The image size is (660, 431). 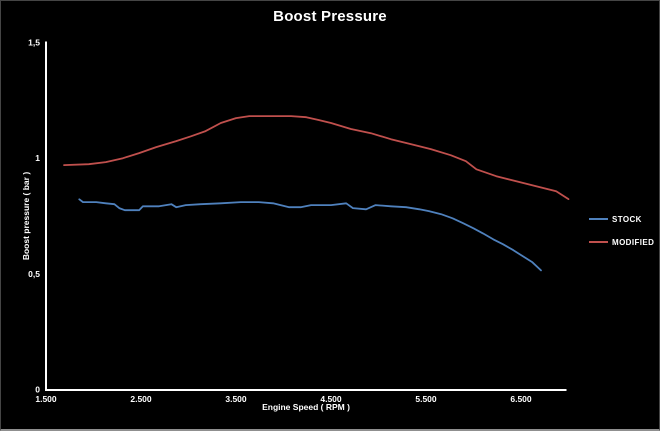 What do you see at coordinates (331, 399) in the screenshot?
I see `x-tick-label: 4.500` at bounding box center [331, 399].